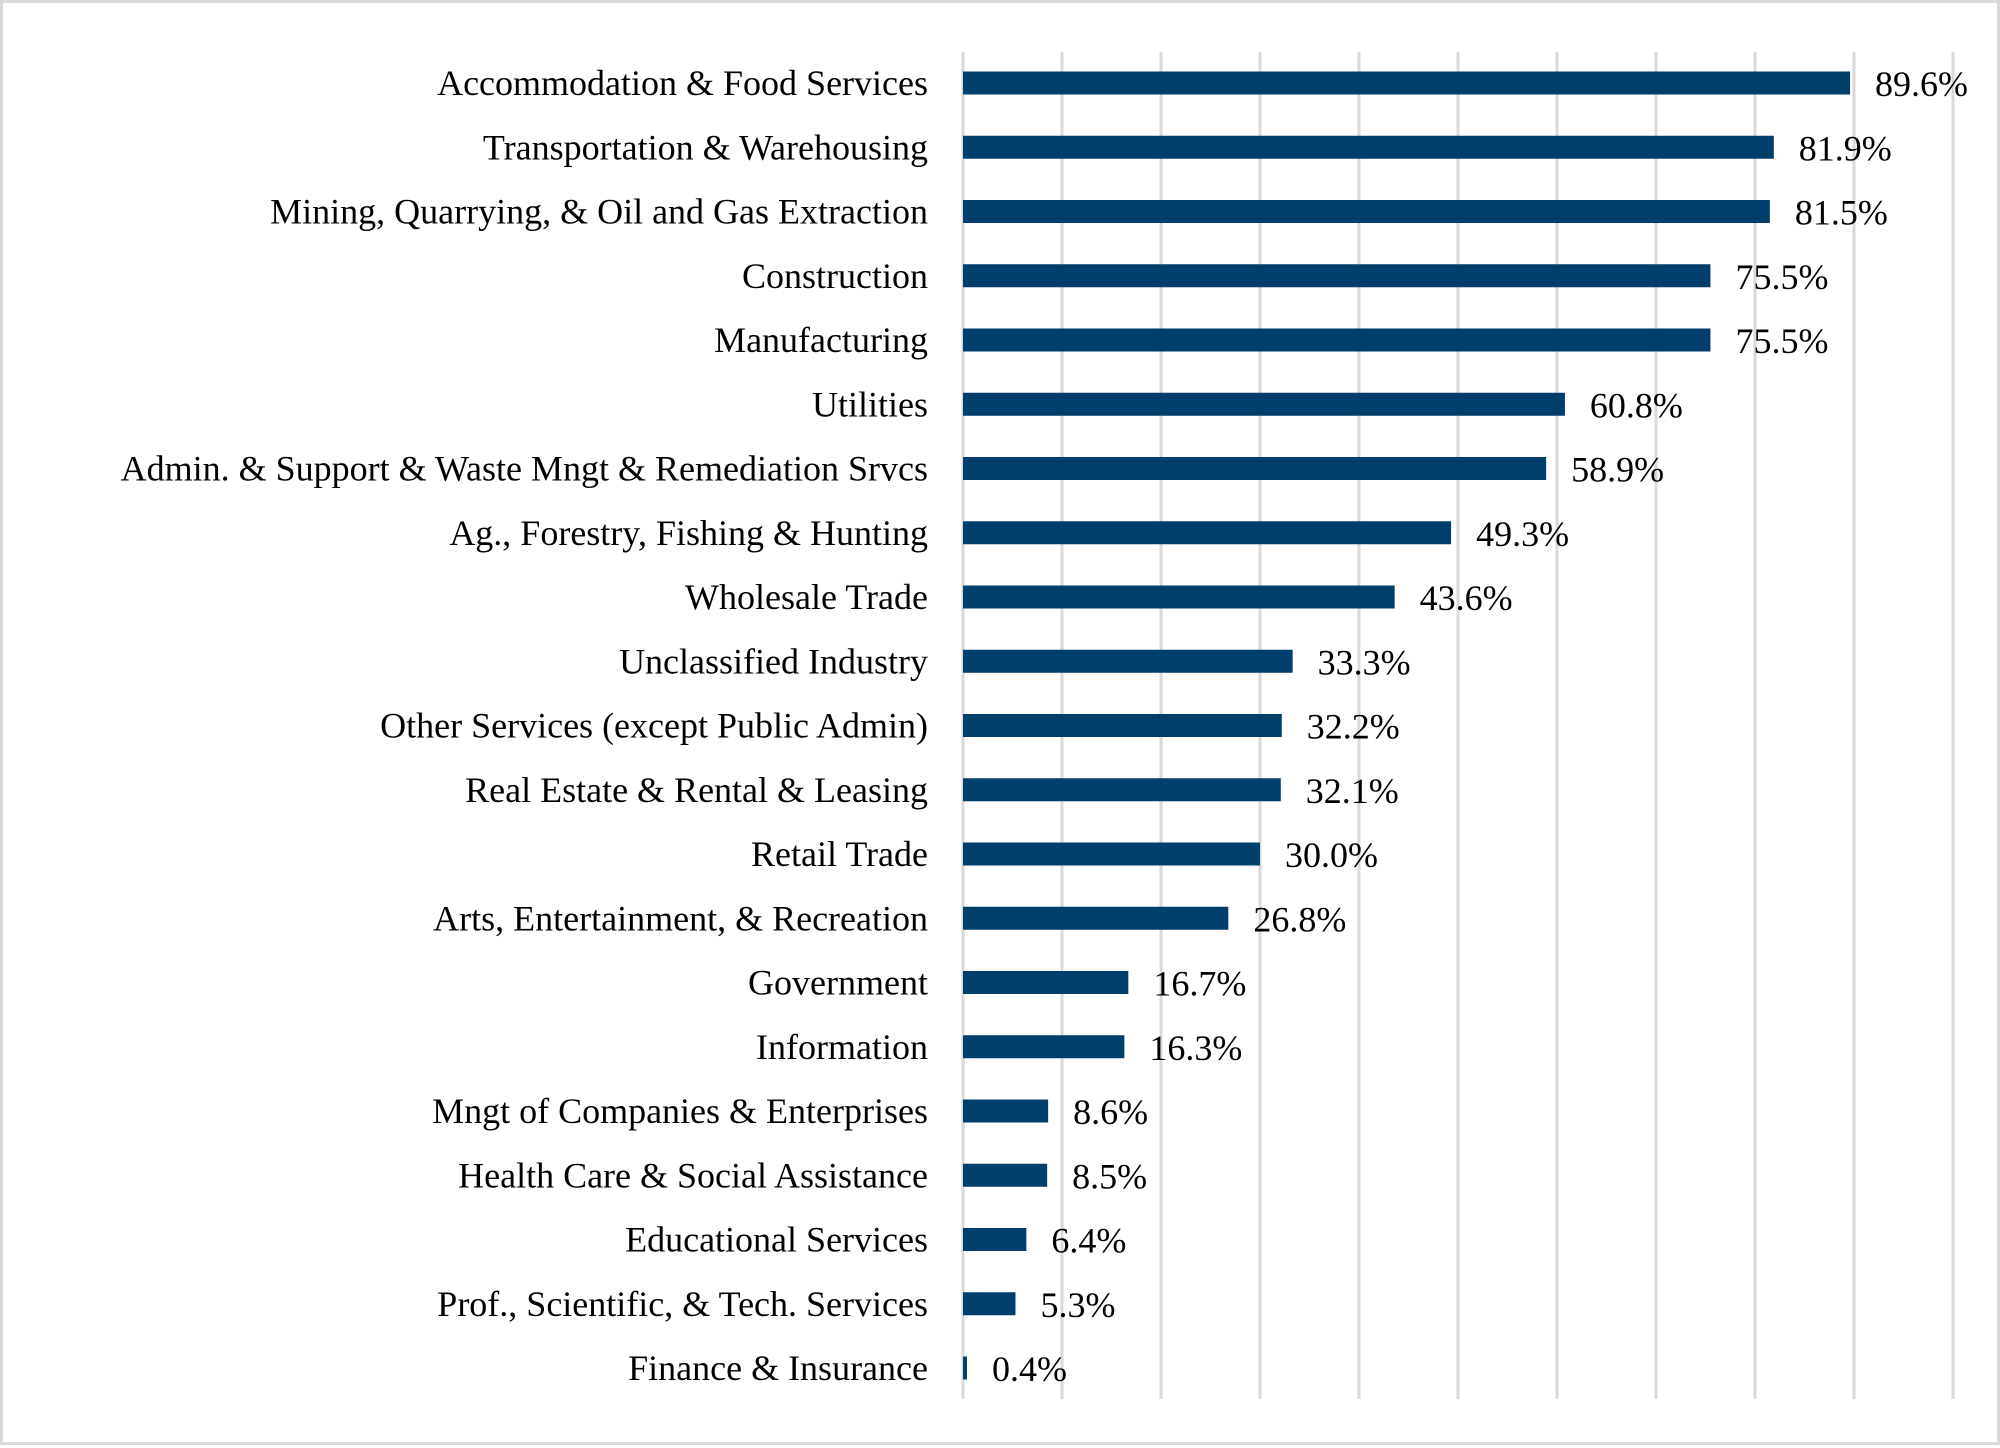  I want to click on category-label: Manufacturing, so click(821, 340).